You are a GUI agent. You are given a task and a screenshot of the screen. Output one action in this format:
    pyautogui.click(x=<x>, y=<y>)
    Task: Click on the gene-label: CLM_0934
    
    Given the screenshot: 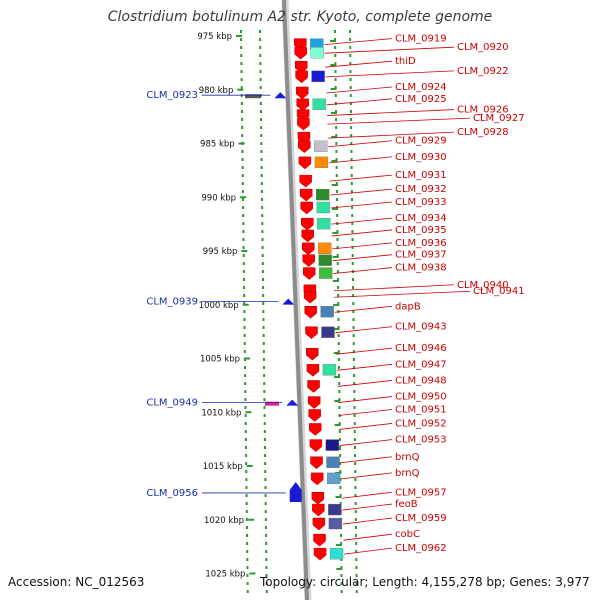 What is the action you would take?
    pyautogui.click(x=421, y=218)
    